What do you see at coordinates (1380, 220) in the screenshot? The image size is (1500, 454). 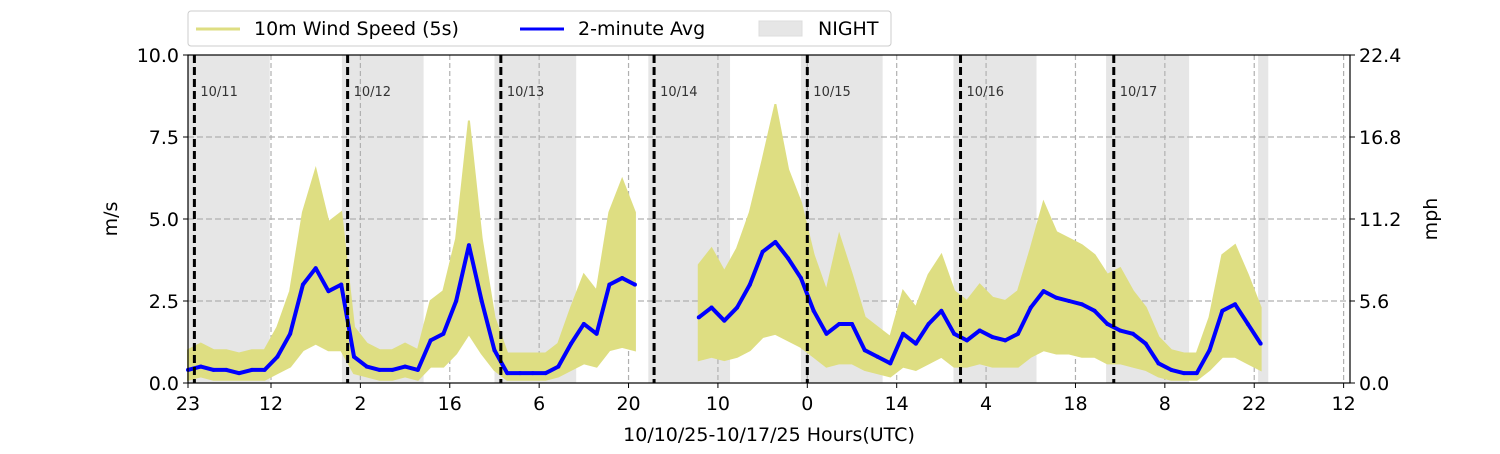 I see `y-tick-label-right: 11.2` at bounding box center [1380, 220].